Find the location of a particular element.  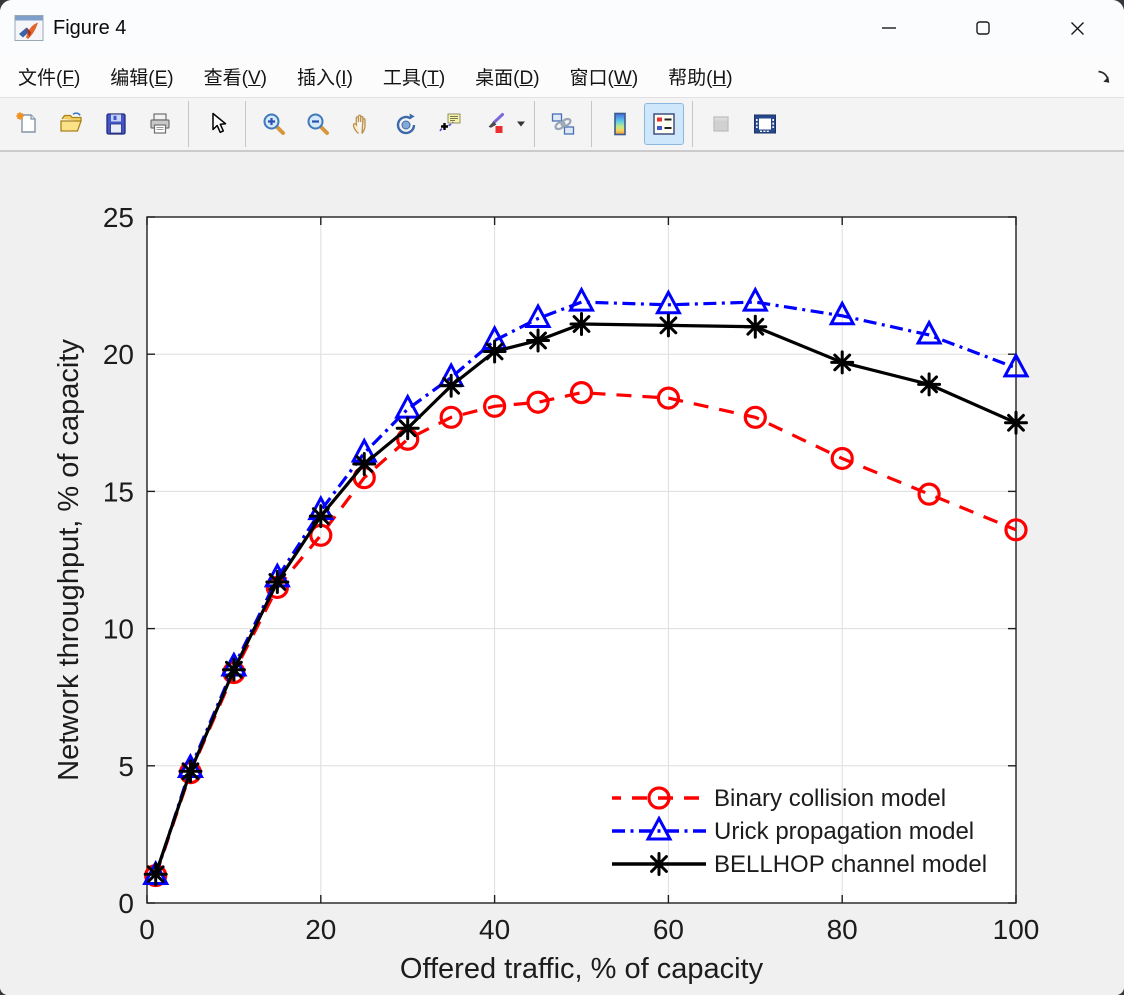

legend-item-3: BELLHOP channel model is located at coordinates (799, 864).